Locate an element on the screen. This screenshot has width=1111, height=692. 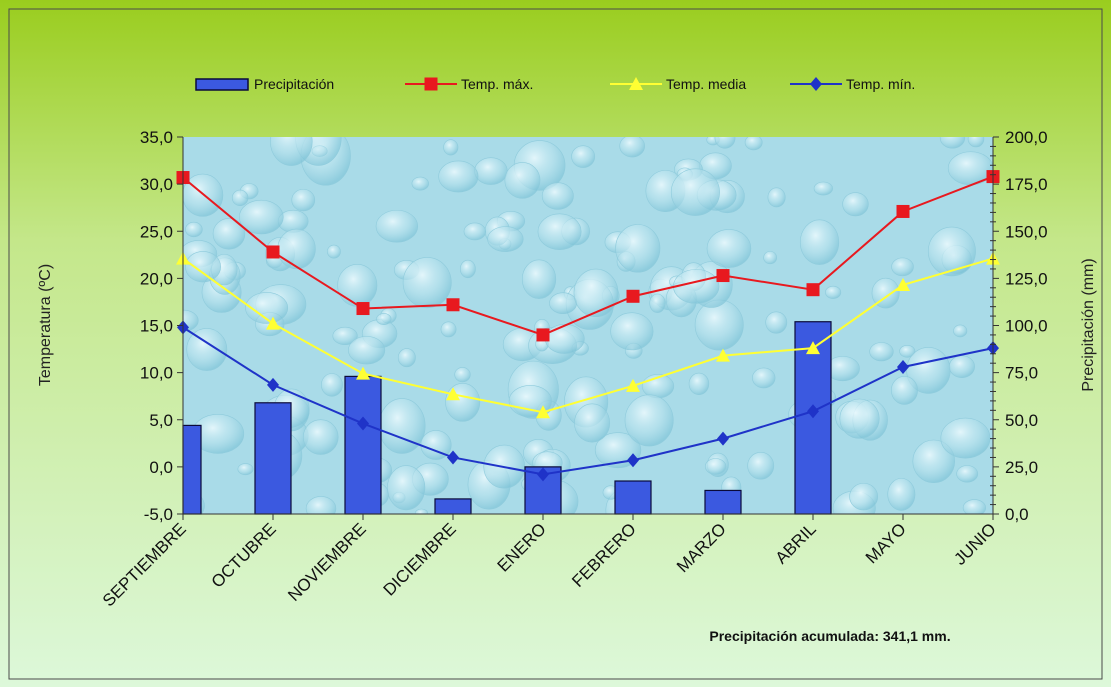
legend-swatch-precipitation is located at coordinates (222, 84).